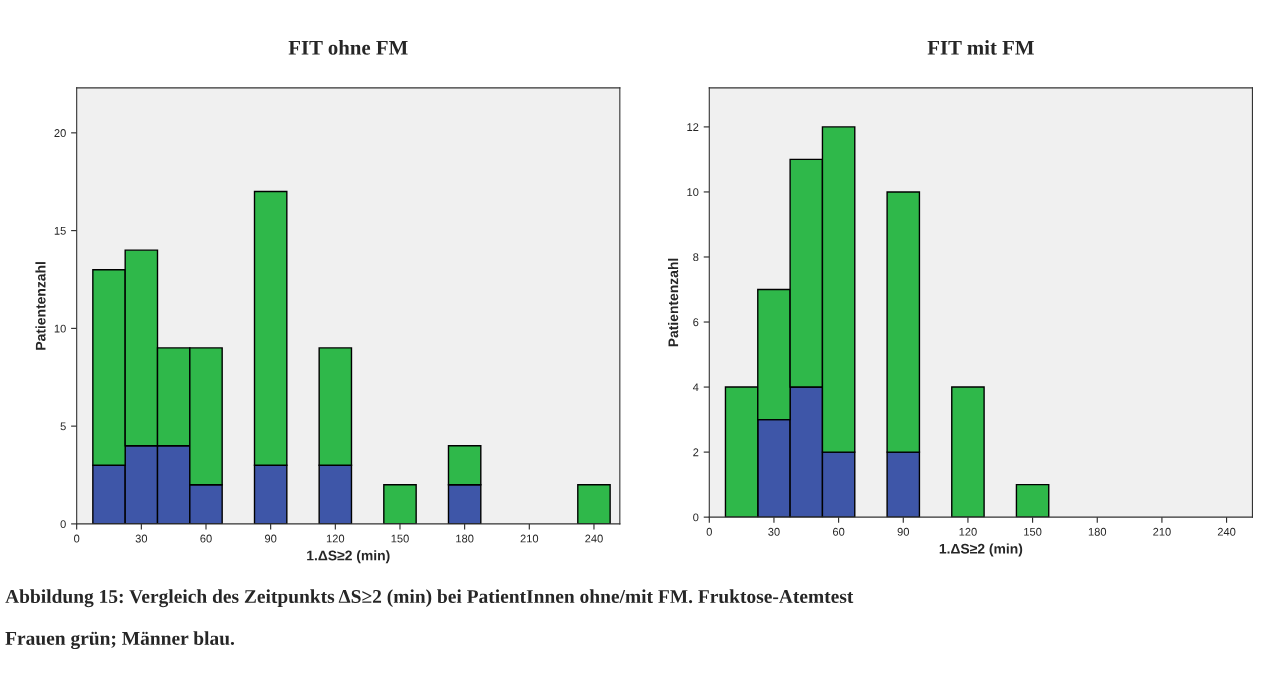 The width and height of the screenshot is (1278, 676). I want to click on chart-title: FIT ohne FM, so click(348, 47).